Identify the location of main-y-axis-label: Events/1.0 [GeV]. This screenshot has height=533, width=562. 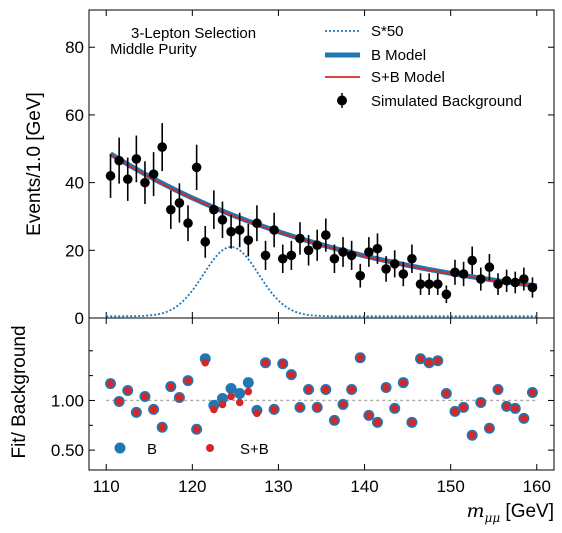
(34, 164).